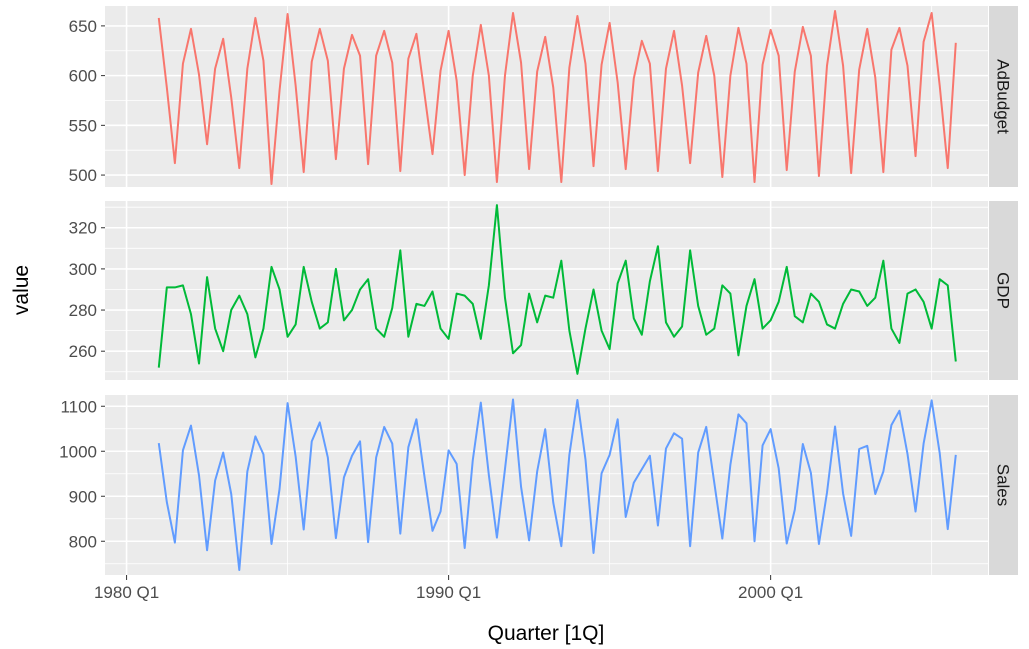 This screenshot has height=649, width=1029. What do you see at coordinates (83, 351) in the screenshot?
I see `y-tick-label: 260` at bounding box center [83, 351].